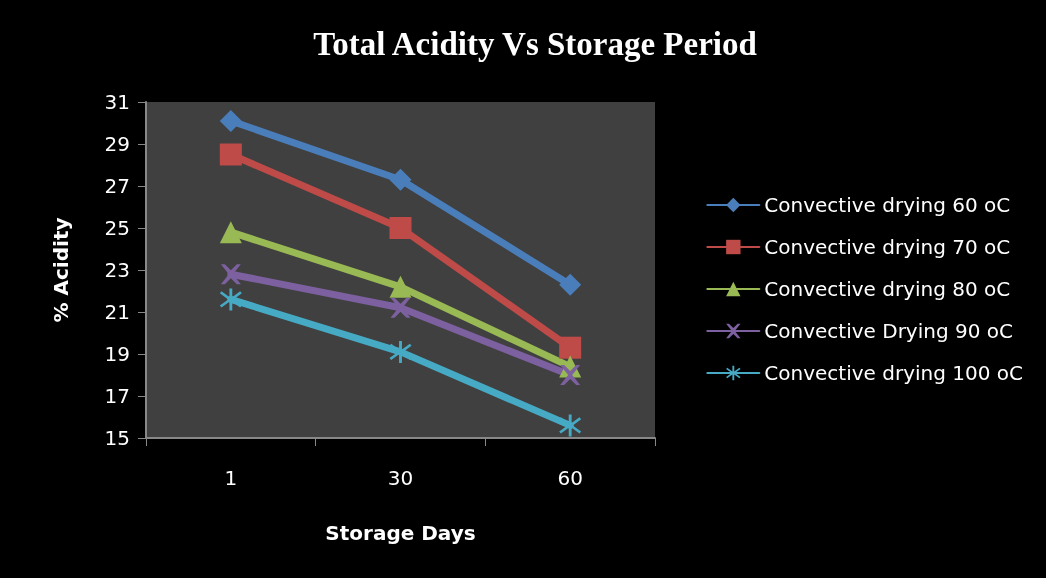 This screenshot has width=1046, height=578. What do you see at coordinates (887, 247) in the screenshot?
I see `legend-label: Convective drying 70 oC` at bounding box center [887, 247].